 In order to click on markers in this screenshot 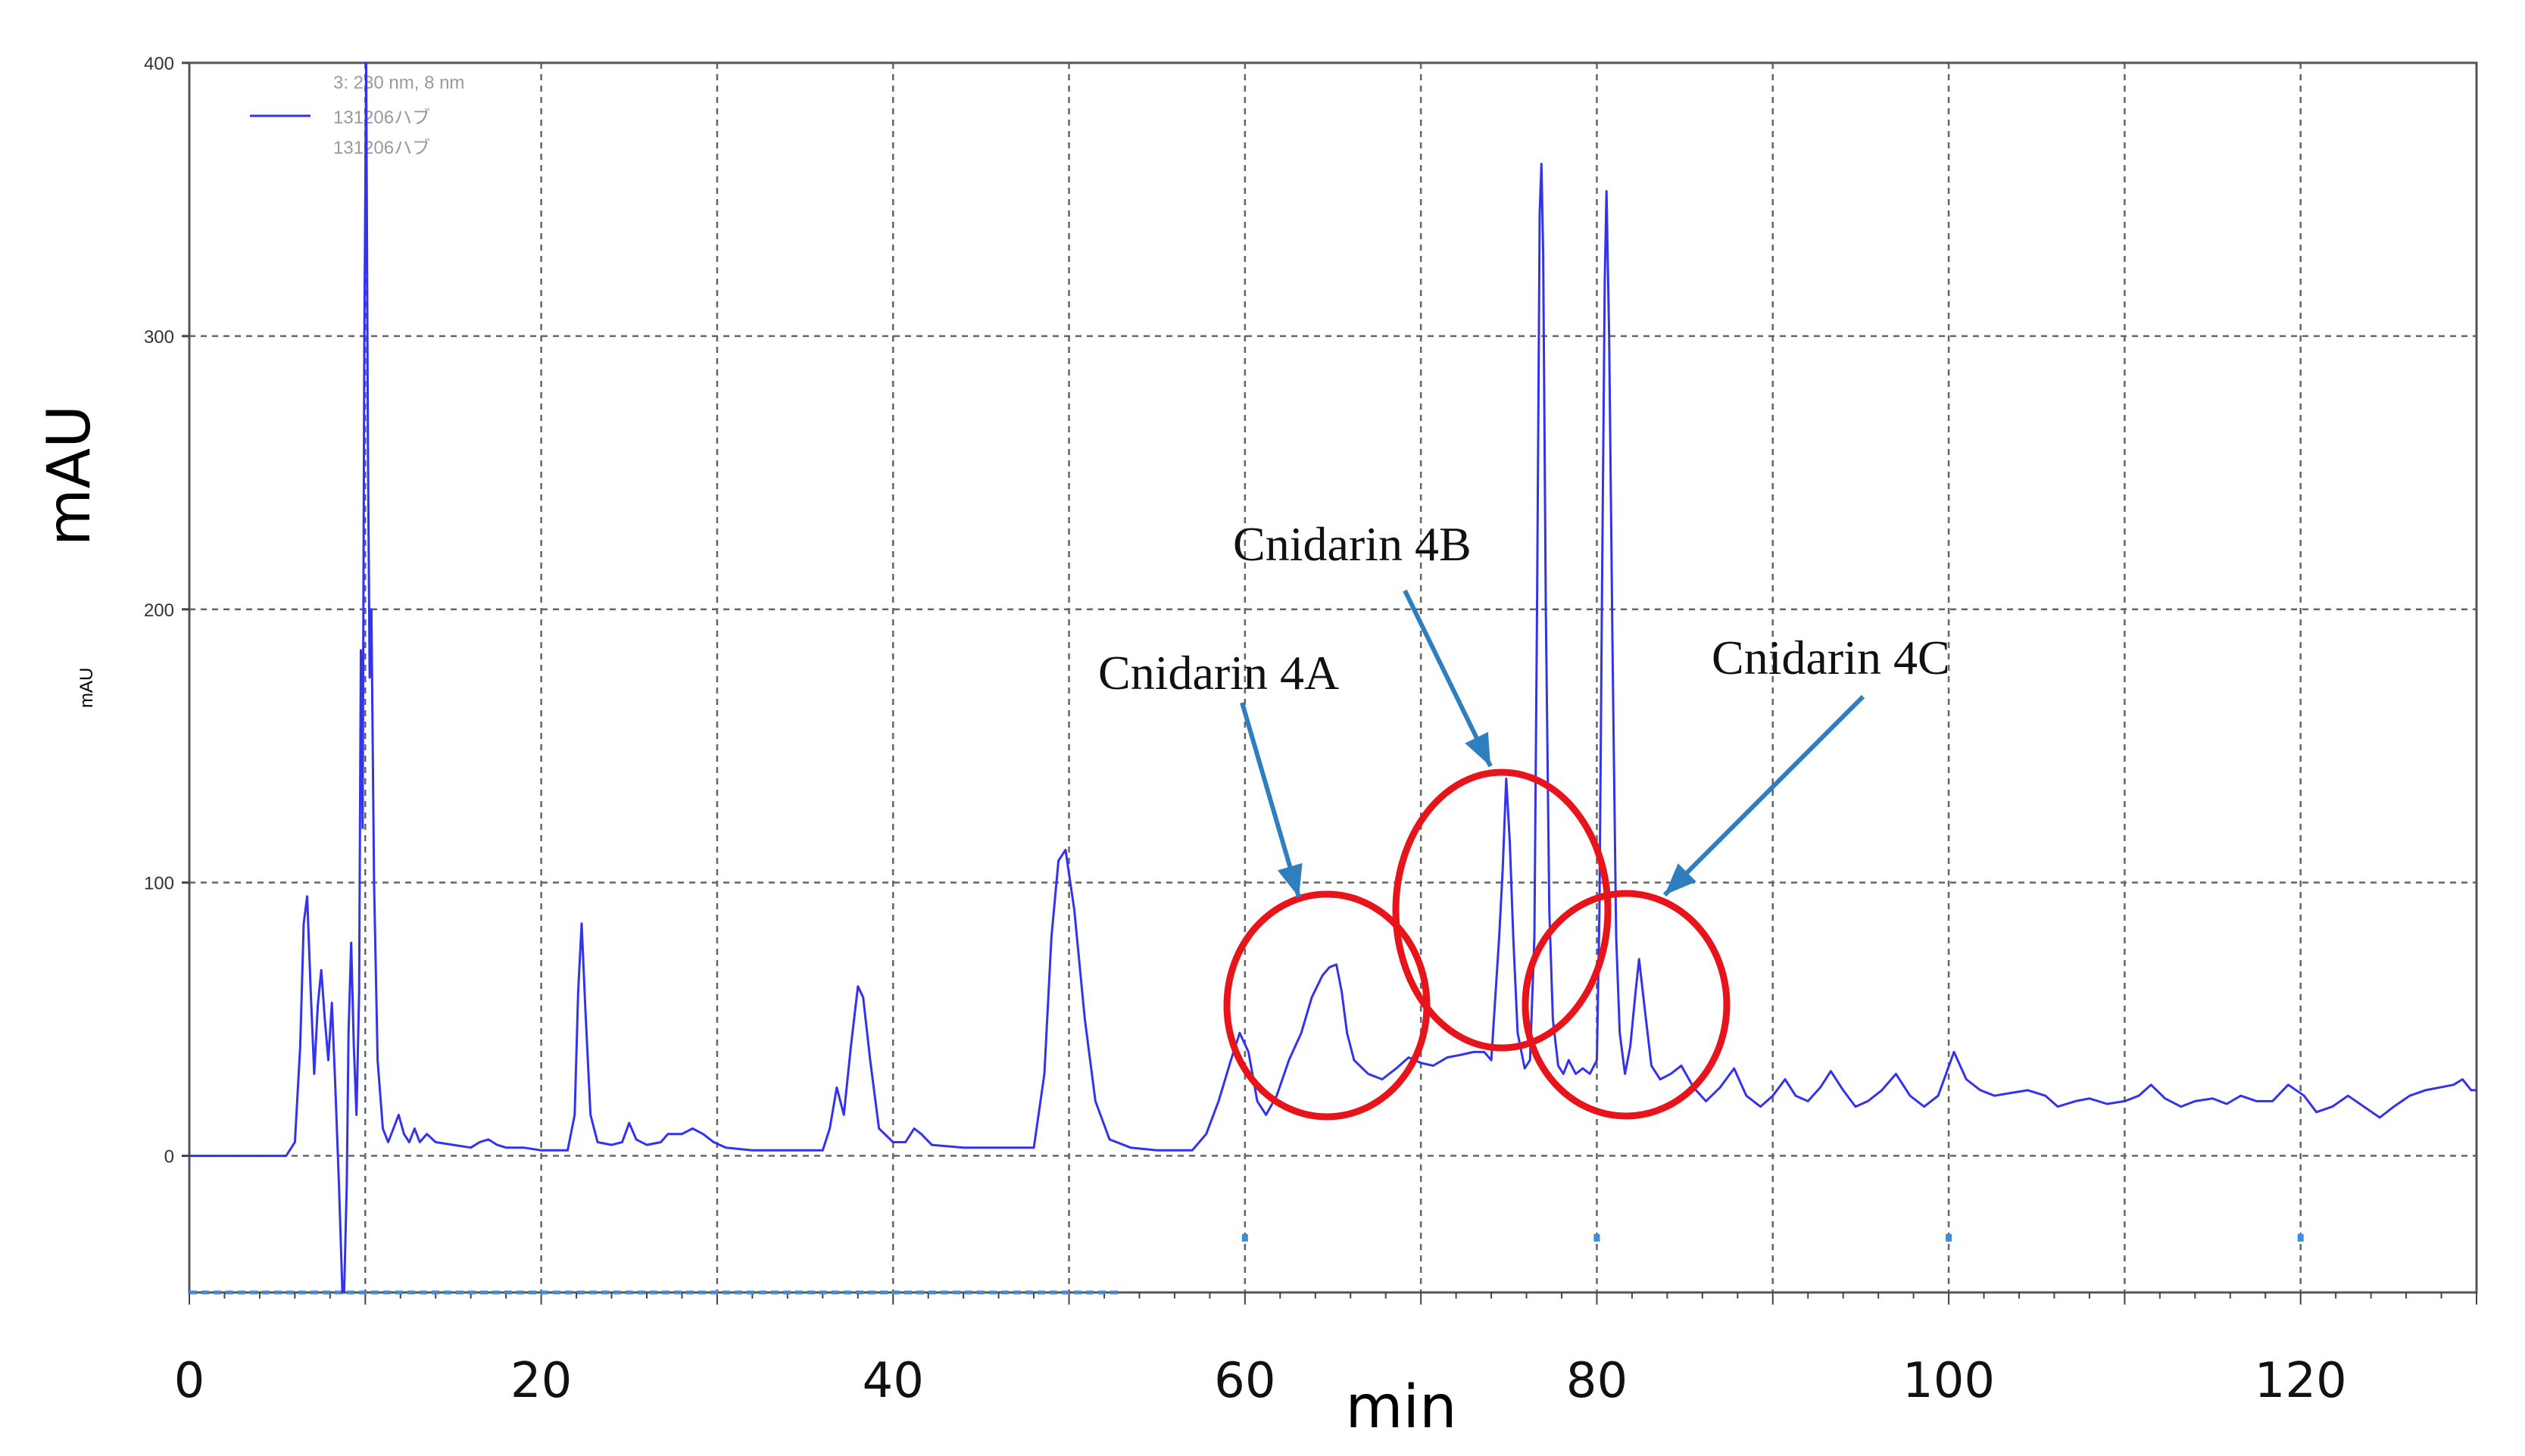, I will do `click(1772, 1237)`.